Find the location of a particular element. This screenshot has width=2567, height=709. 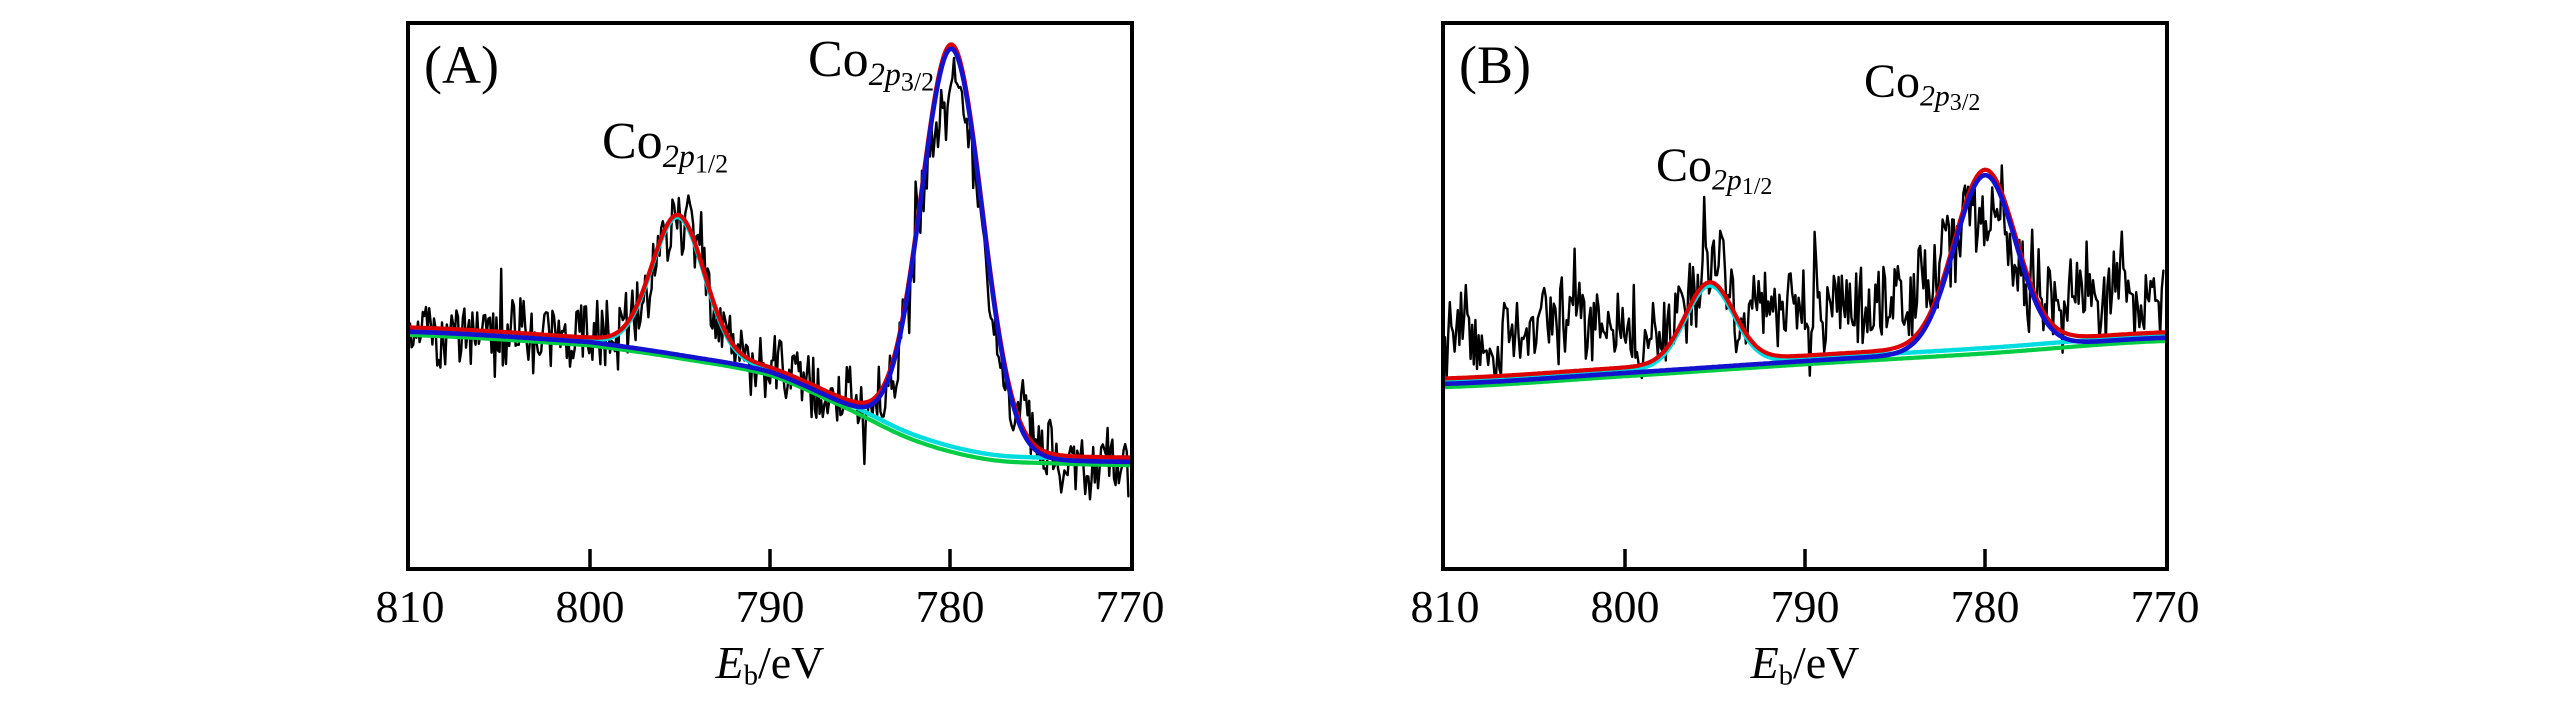

panel-b-label: (B) is located at coordinates (1495, 65).